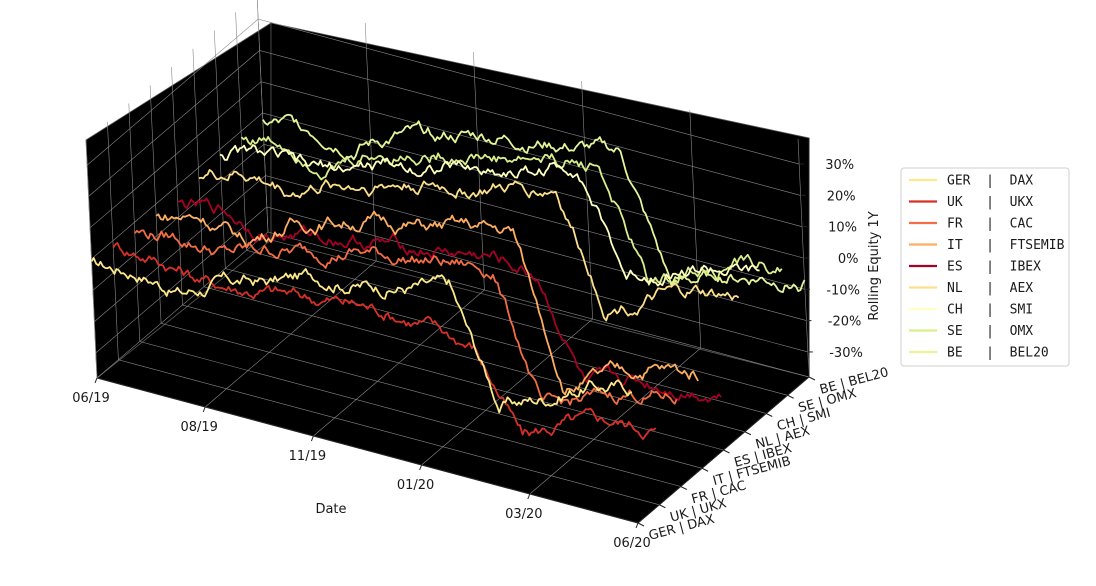 This screenshot has width=1096, height=586. Describe the element at coordinates (1006, 245) in the screenshot. I see `legend-label: IT | FTSEMIB` at that location.